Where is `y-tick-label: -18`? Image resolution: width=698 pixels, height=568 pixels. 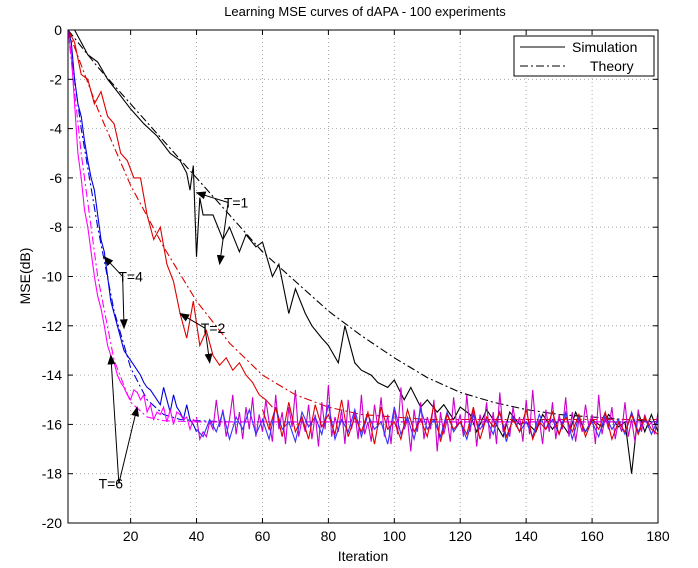 y-tick-label: -18 is located at coordinates (52, 474).